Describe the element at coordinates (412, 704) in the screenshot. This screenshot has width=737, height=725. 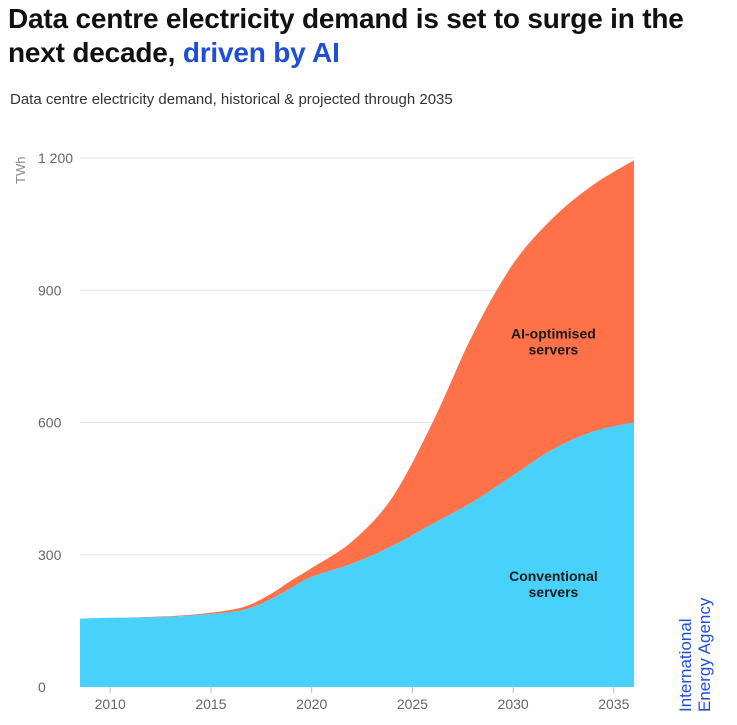
I see `x-tick-label: 2025` at that location.